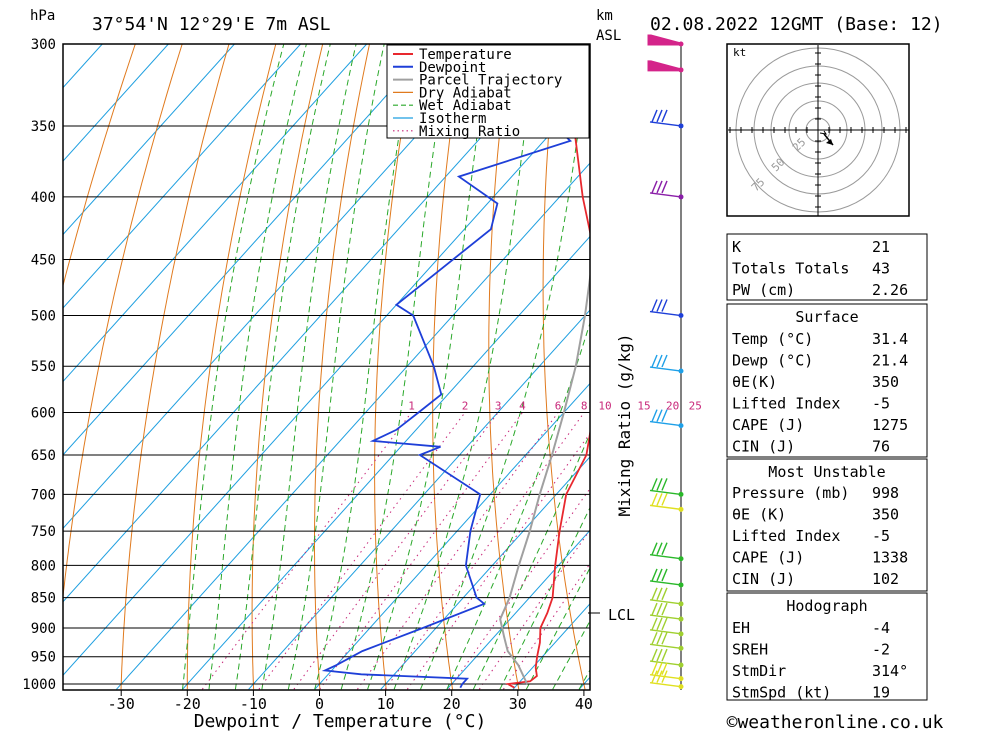 The width and height of the screenshot is (1000, 733). I want to click on index-value: 19, so click(881, 693).